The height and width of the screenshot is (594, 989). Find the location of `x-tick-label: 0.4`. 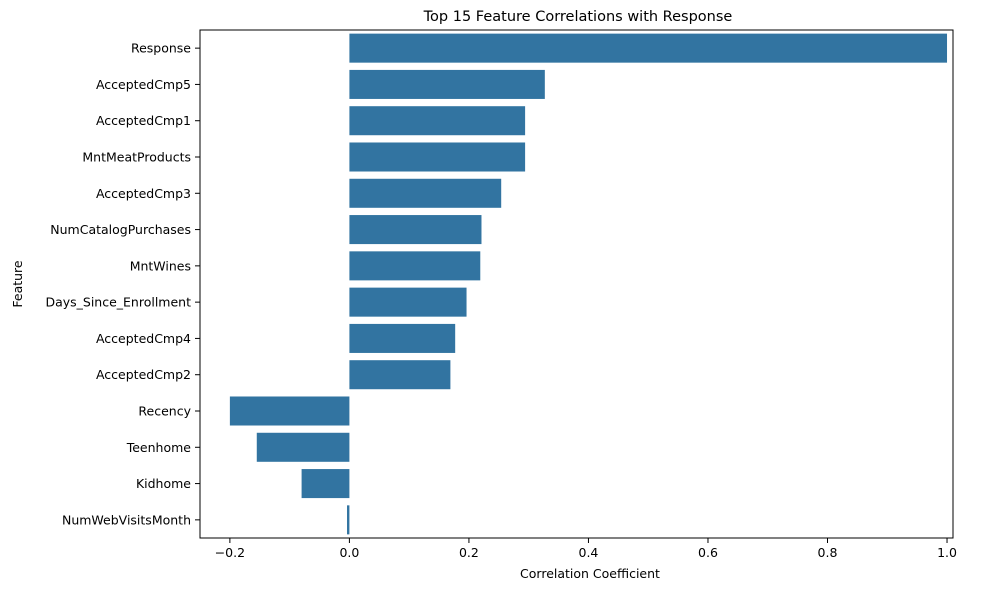

x-tick-label: 0.4 is located at coordinates (589, 552).